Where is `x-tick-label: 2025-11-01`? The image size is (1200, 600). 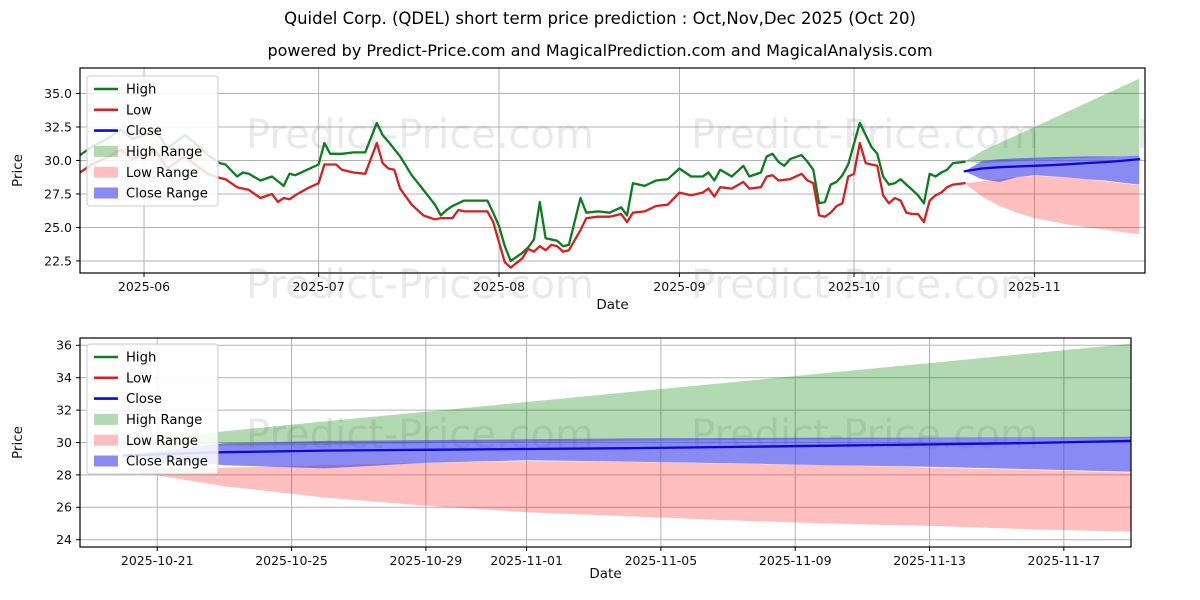 x-tick-label: 2025-11-01 is located at coordinates (526, 560).